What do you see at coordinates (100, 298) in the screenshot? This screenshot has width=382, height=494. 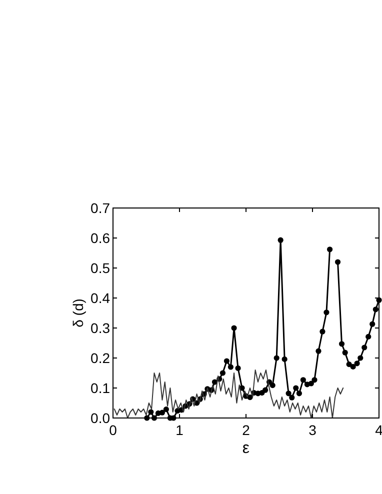 I see `y-tick-label: 0.4` at bounding box center [100, 298].